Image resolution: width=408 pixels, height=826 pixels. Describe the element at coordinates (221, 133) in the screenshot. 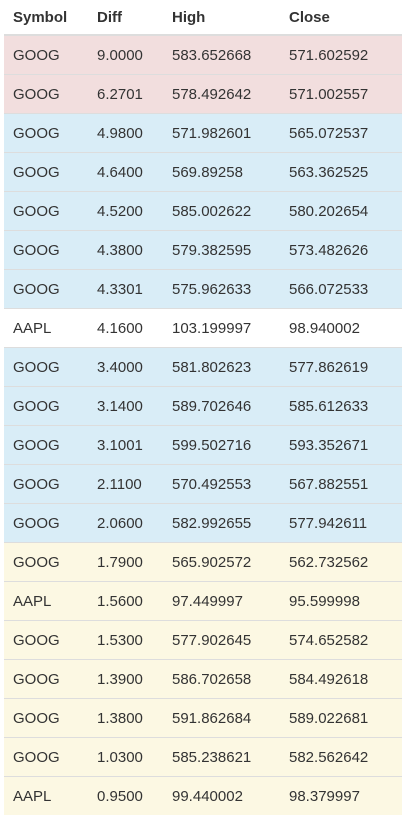

I see `cell-high: 571.982601` at that location.